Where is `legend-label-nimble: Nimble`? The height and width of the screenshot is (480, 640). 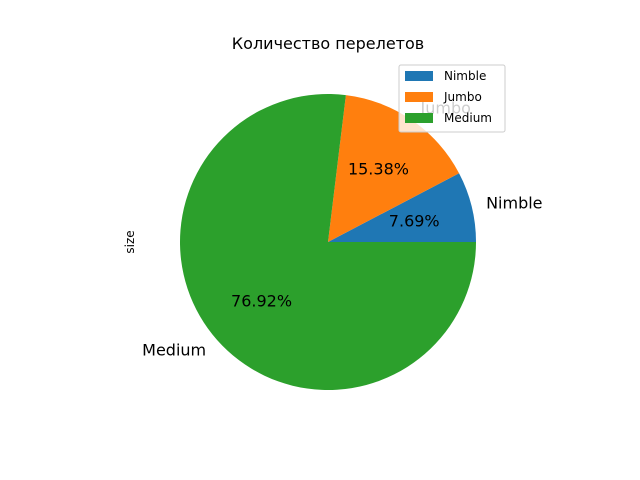
legend-label-nimble: Nimble is located at coordinates (465, 76).